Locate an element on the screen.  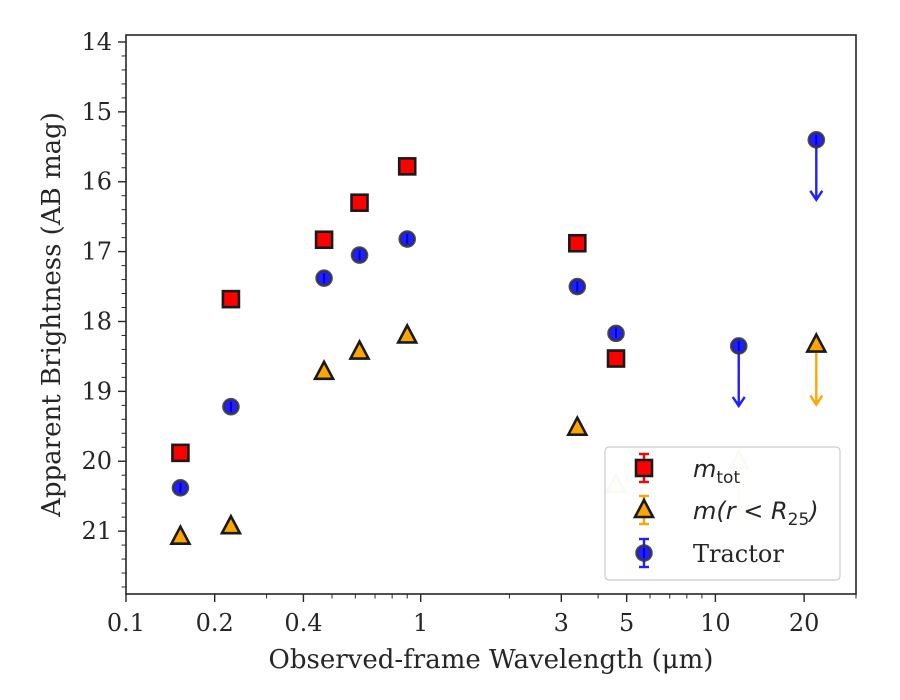
x-axis: 0.1 0.2 0.4 1 3 5 10 20 is located at coordinates (482, 615).